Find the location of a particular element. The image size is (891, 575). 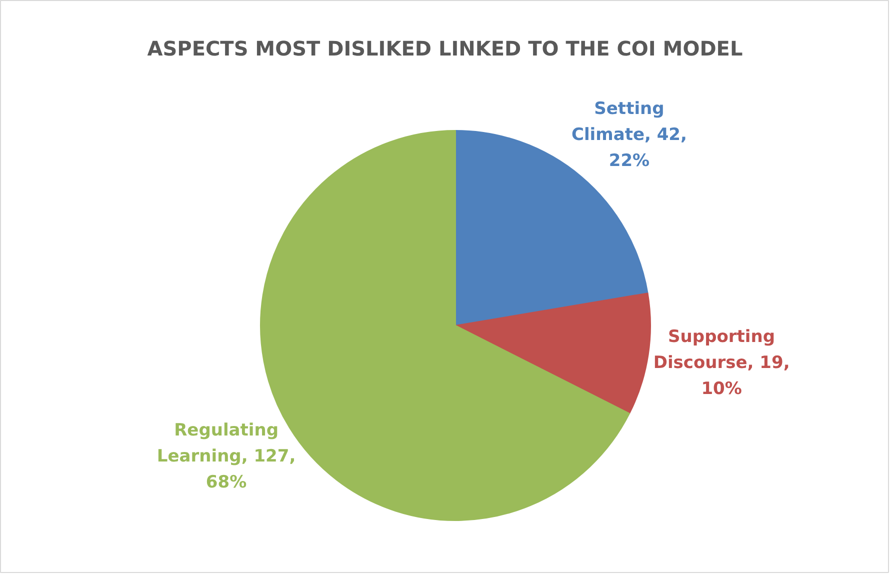

chart-title: ASPECTS MOST DISLIKED LINKED TO THE COI MODEL is located at coordinates (445, 48).